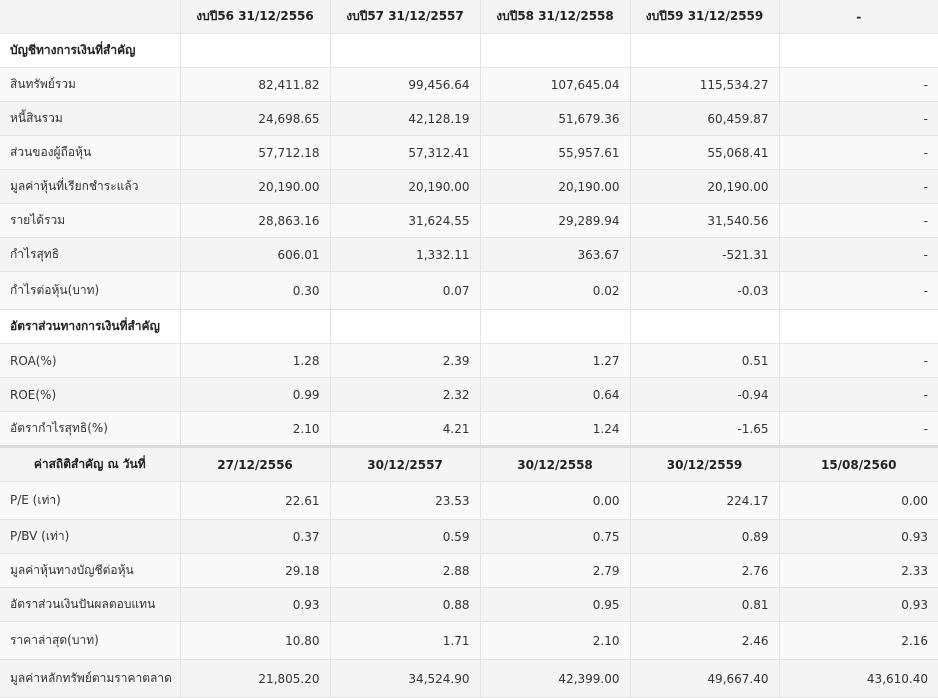 The height and width of the screenshot is (698, 938). I want to click on row-label: ROE(%), so click(90, 394).